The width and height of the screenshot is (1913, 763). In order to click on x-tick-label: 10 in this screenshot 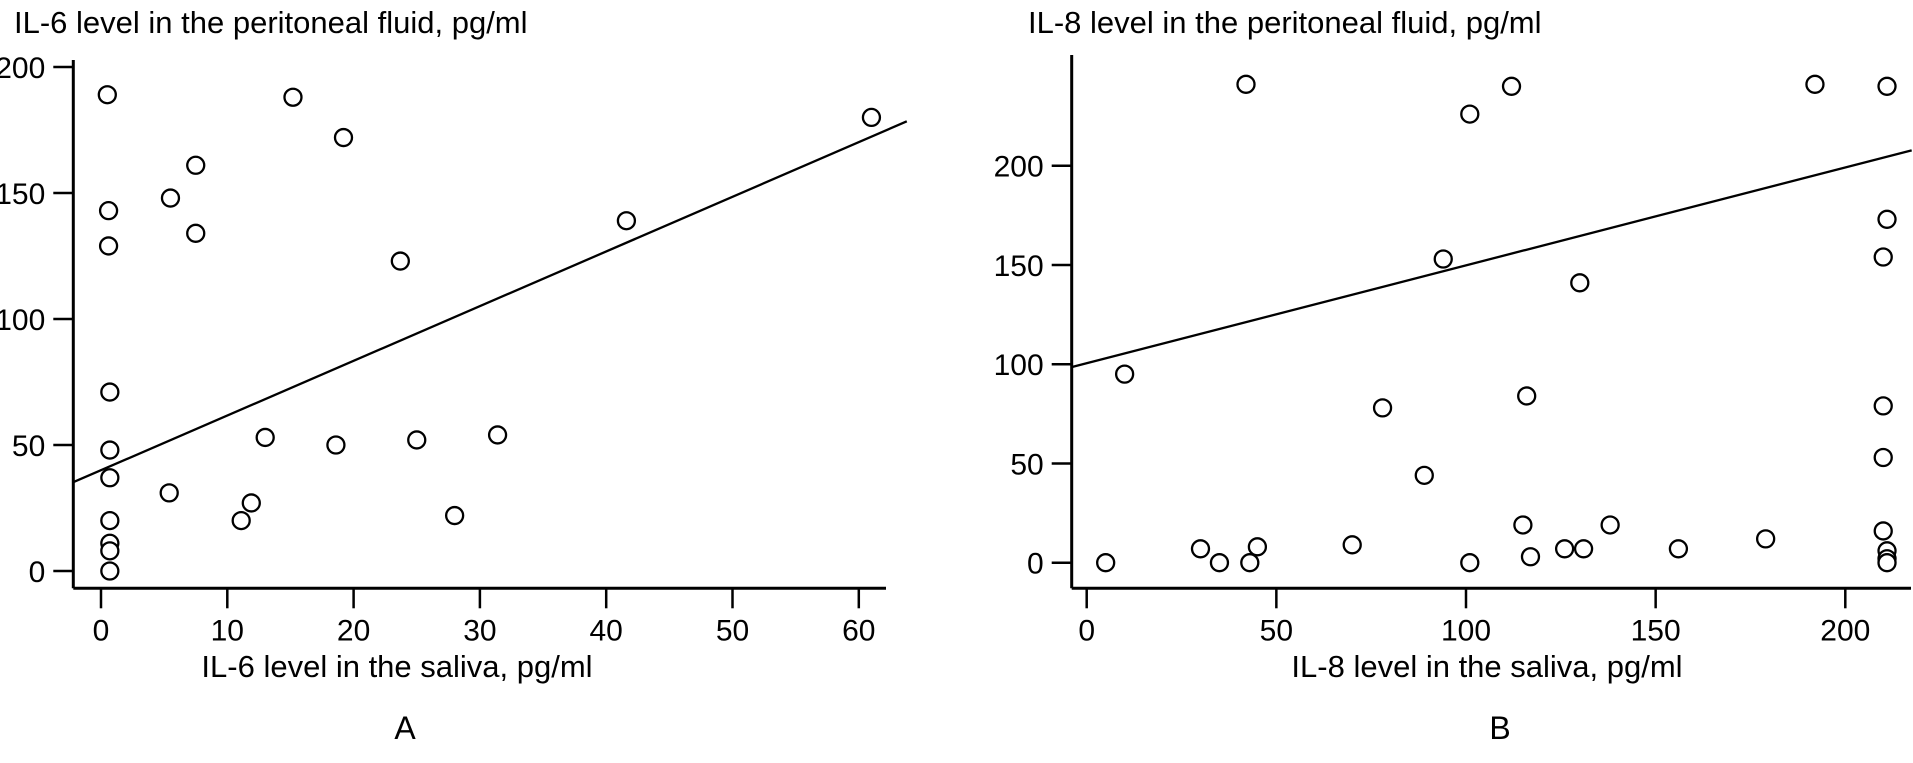, I will do `click(227, 630)`.